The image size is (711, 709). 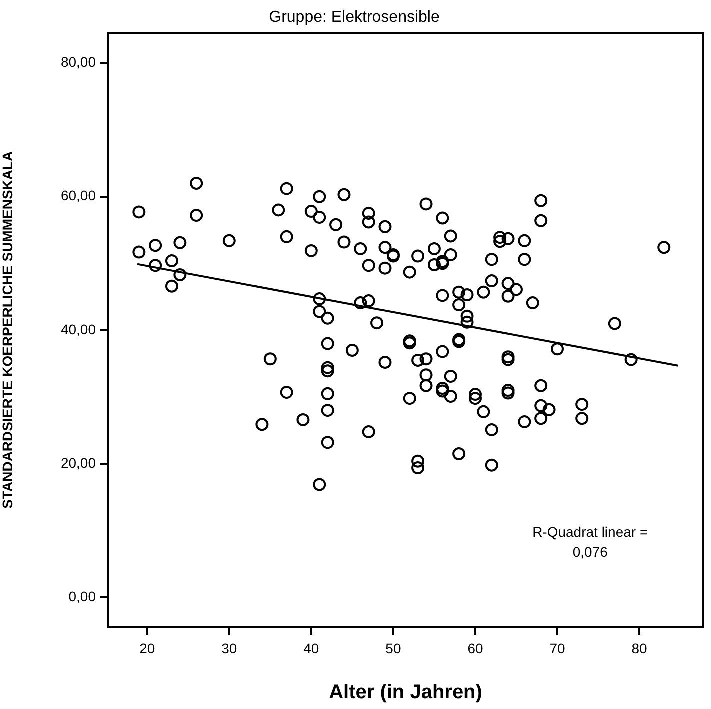 What do you see at coordinates (230, 648) in the screenshot?
I see `x-tick-label: 30` at bounding box center [230, 648].